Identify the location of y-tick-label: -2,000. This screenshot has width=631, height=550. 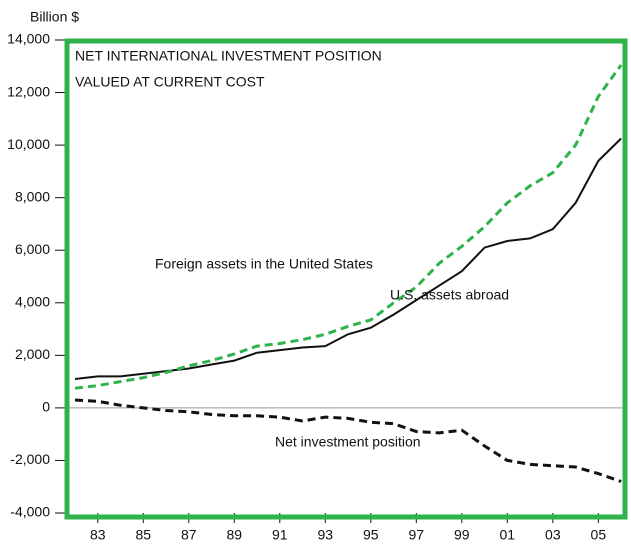
(30, 459).